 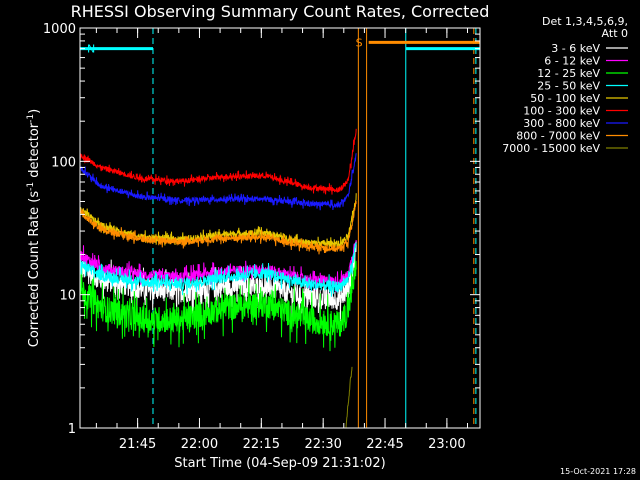 I want to click on x-tick-label-0: 21:45, so click(x=137, y=444).